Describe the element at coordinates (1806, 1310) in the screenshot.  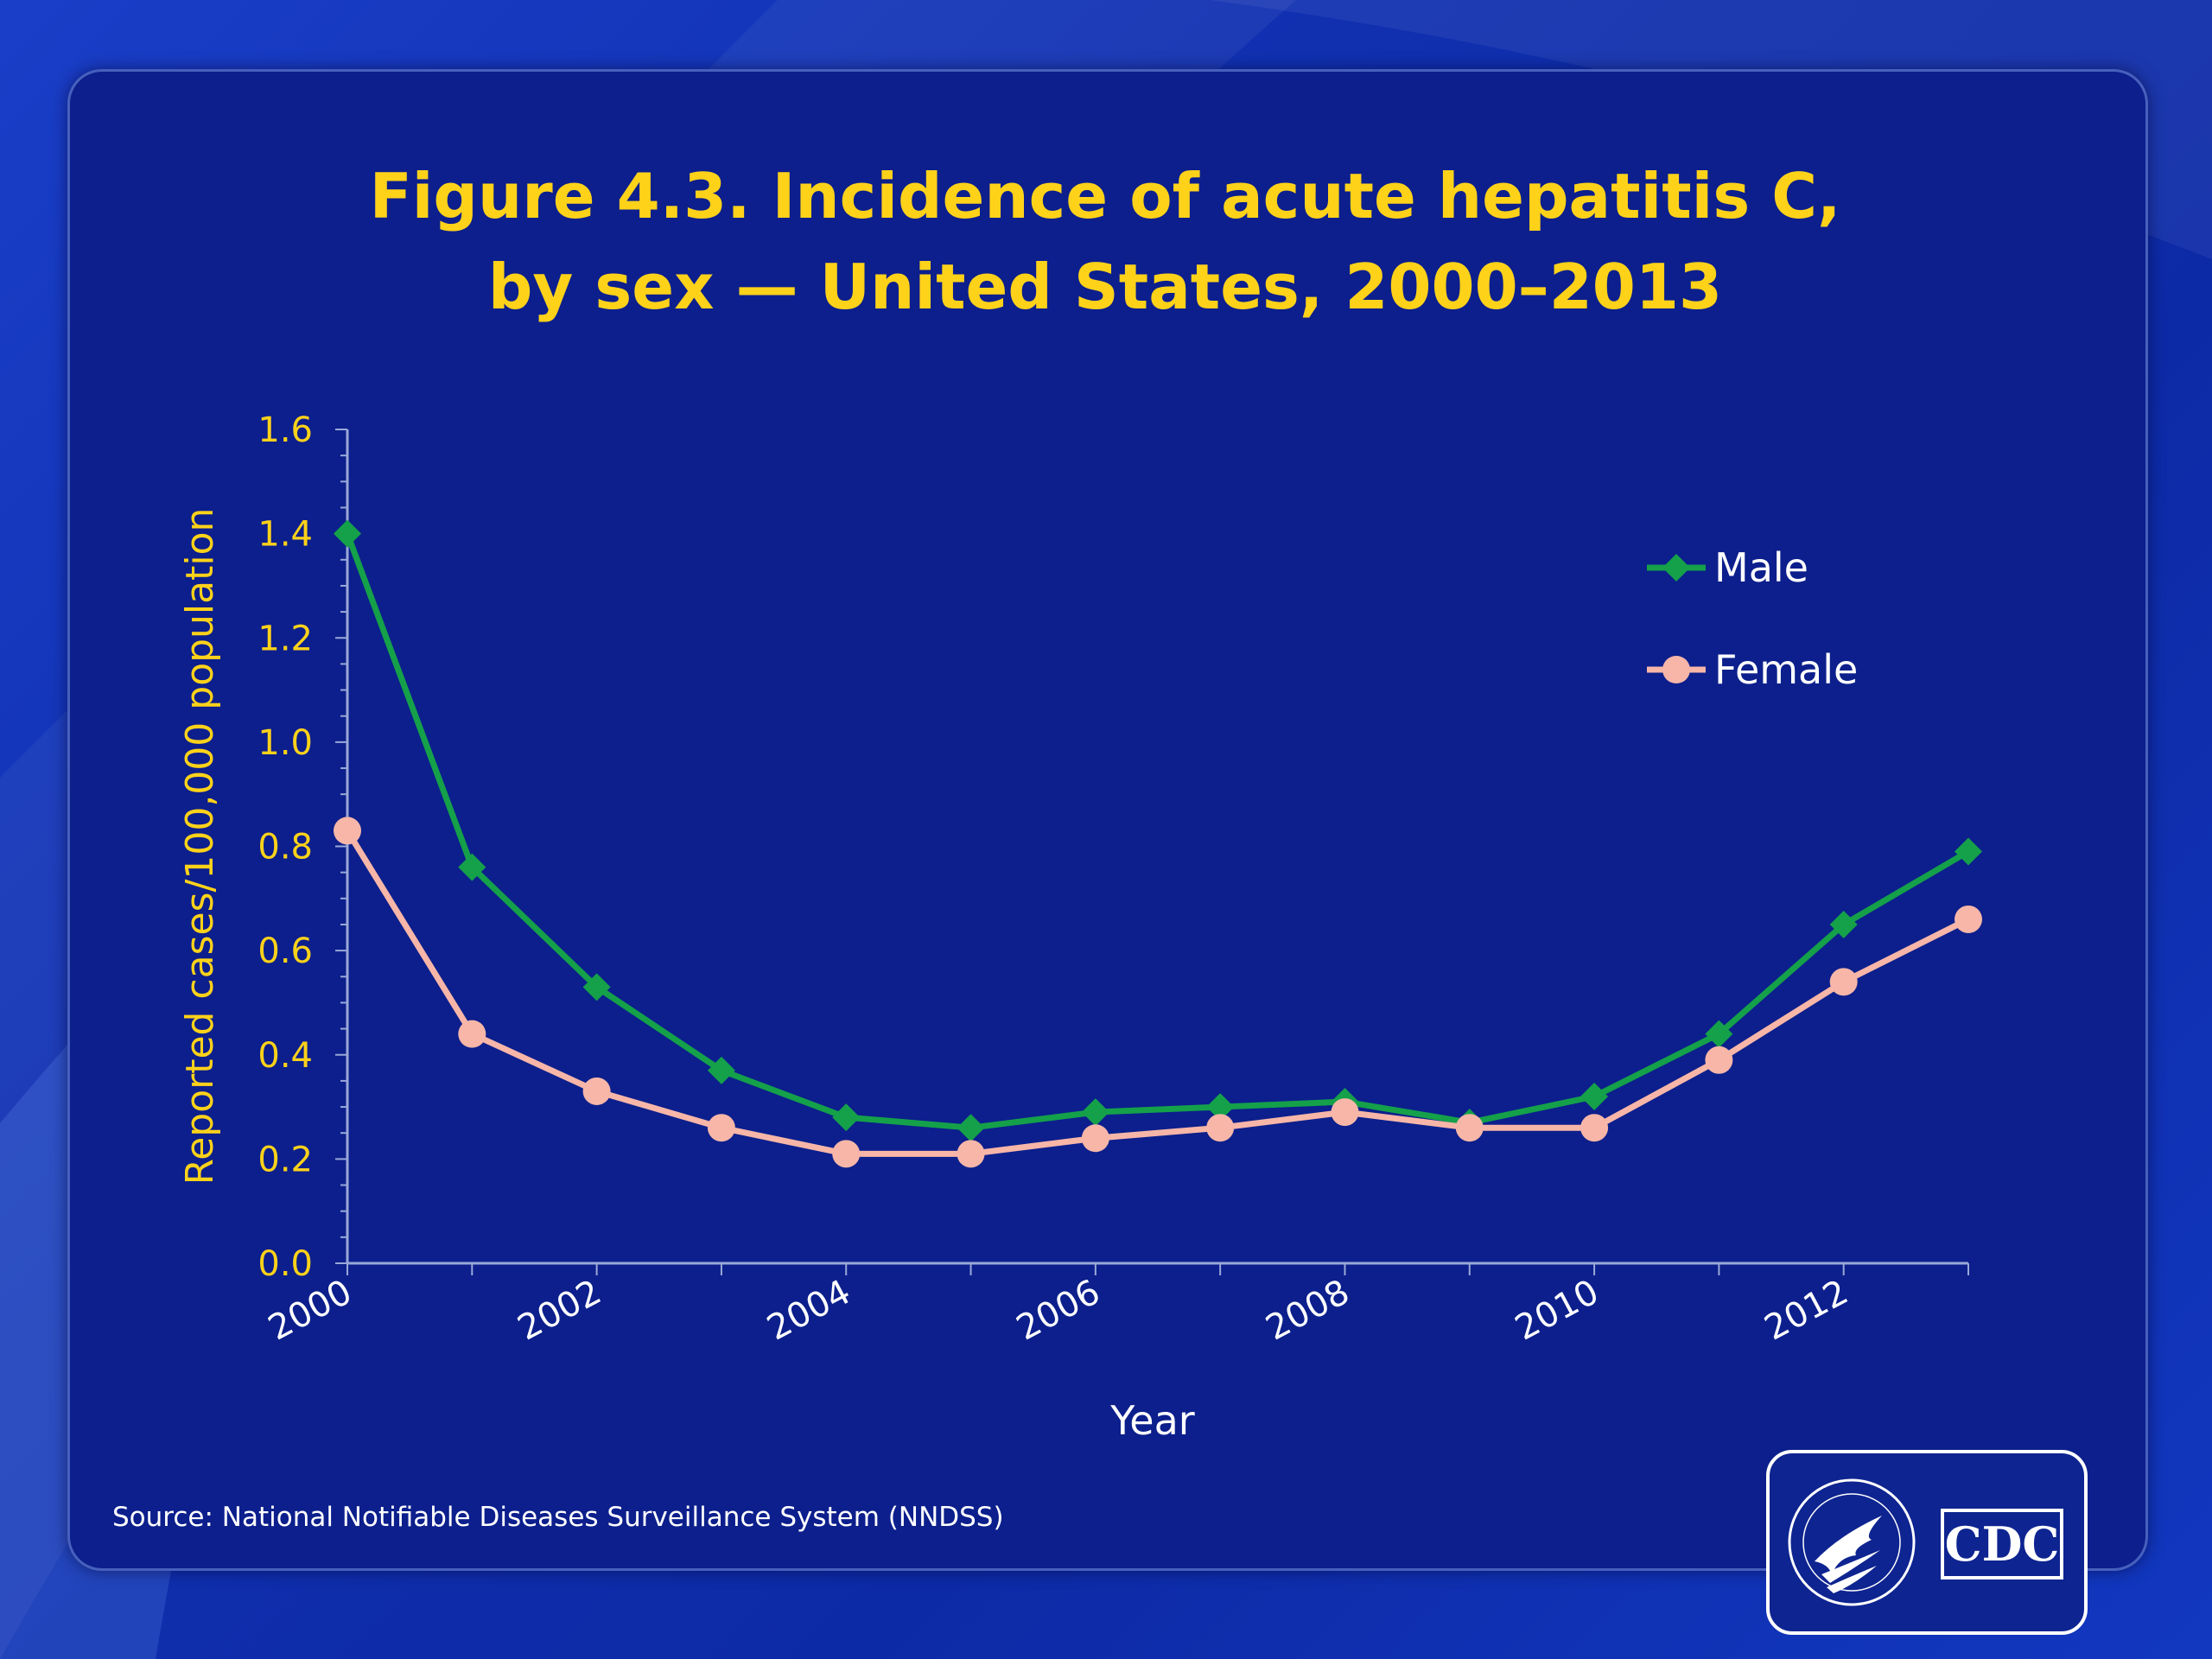
I see `x-tick-label: 2012` at that location.